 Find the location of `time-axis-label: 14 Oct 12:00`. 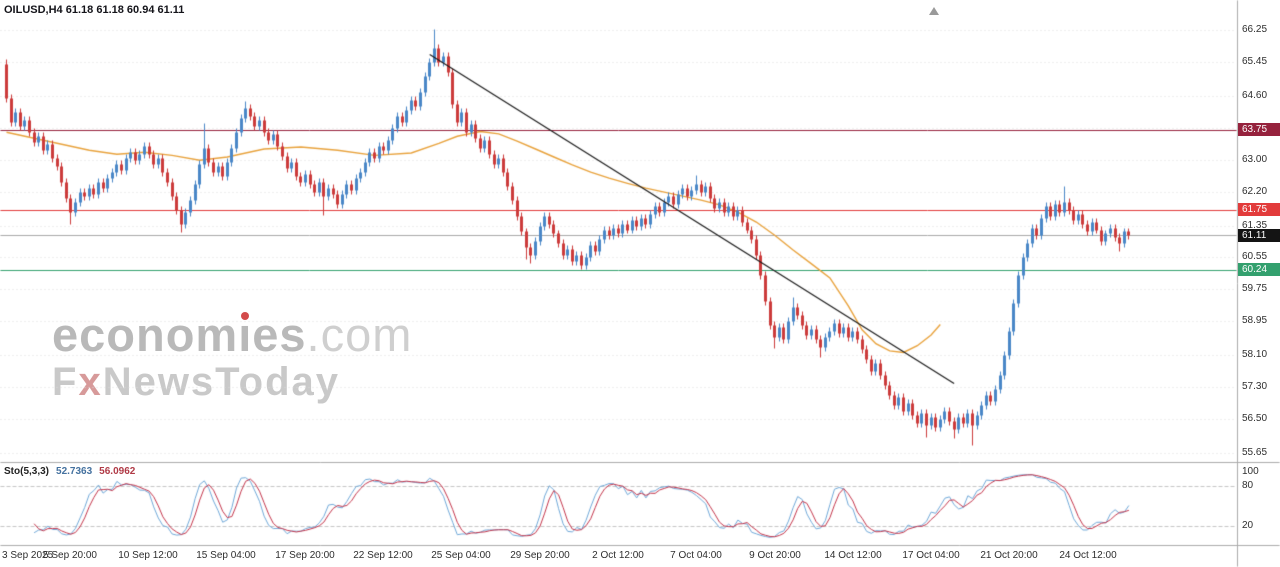

time-axis-label: 14 Oct 12:00 is located at coordinates (853, 555).